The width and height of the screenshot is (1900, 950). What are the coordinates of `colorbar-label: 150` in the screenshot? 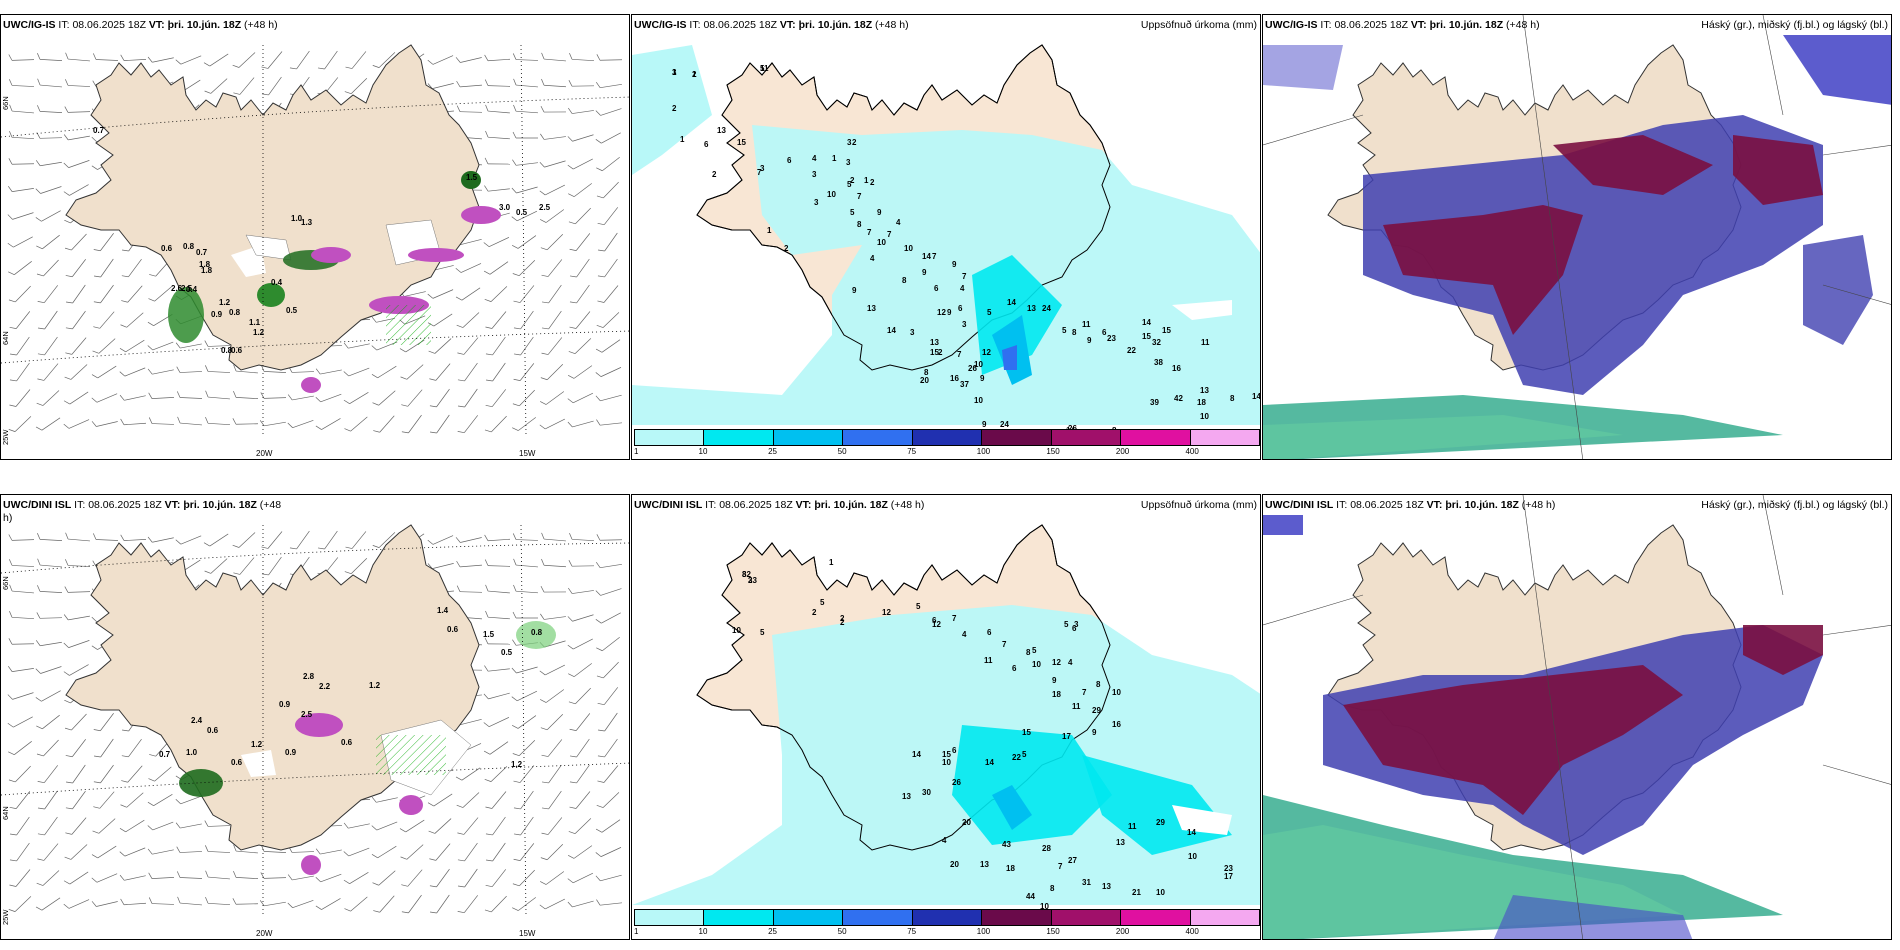 It's located at (1053, 931).